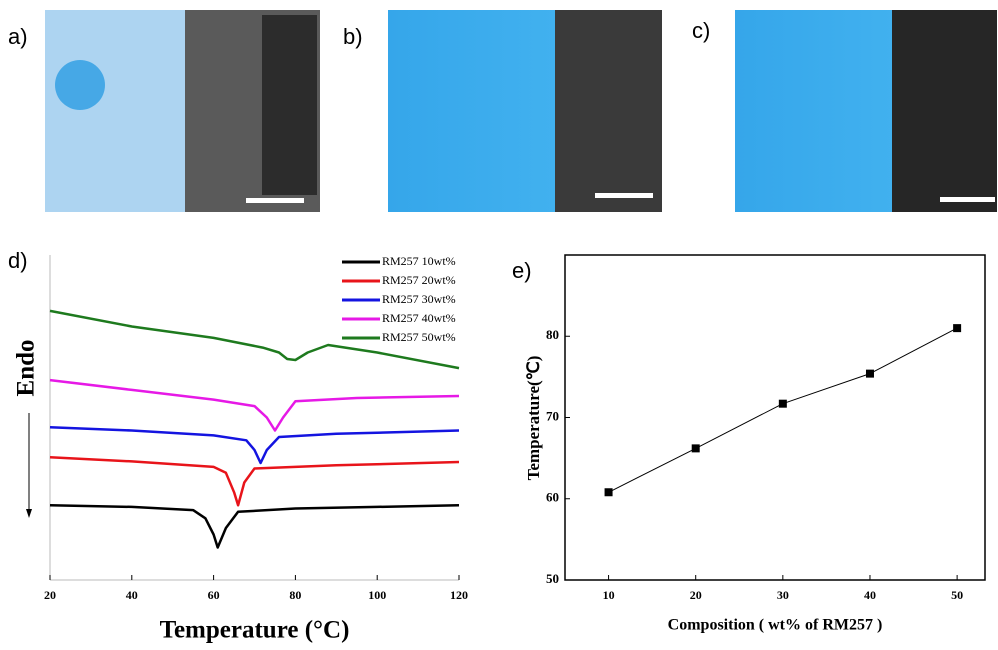 This screenshot has height=650, width=998. What do you see at coordinates (775, 625) in the screenshot?
I see `x-axis-label: Composition ( wt% of RM257 )` at bounding box center [775, 625].